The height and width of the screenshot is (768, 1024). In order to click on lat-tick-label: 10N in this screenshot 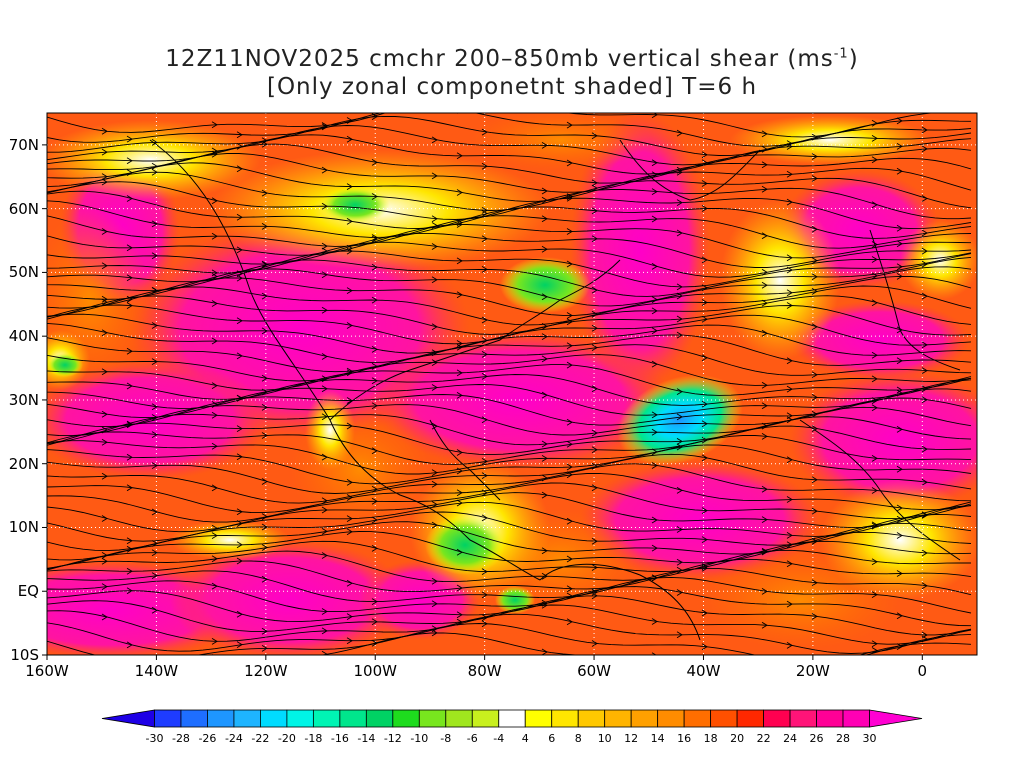, I will do `click(23, 527)`.